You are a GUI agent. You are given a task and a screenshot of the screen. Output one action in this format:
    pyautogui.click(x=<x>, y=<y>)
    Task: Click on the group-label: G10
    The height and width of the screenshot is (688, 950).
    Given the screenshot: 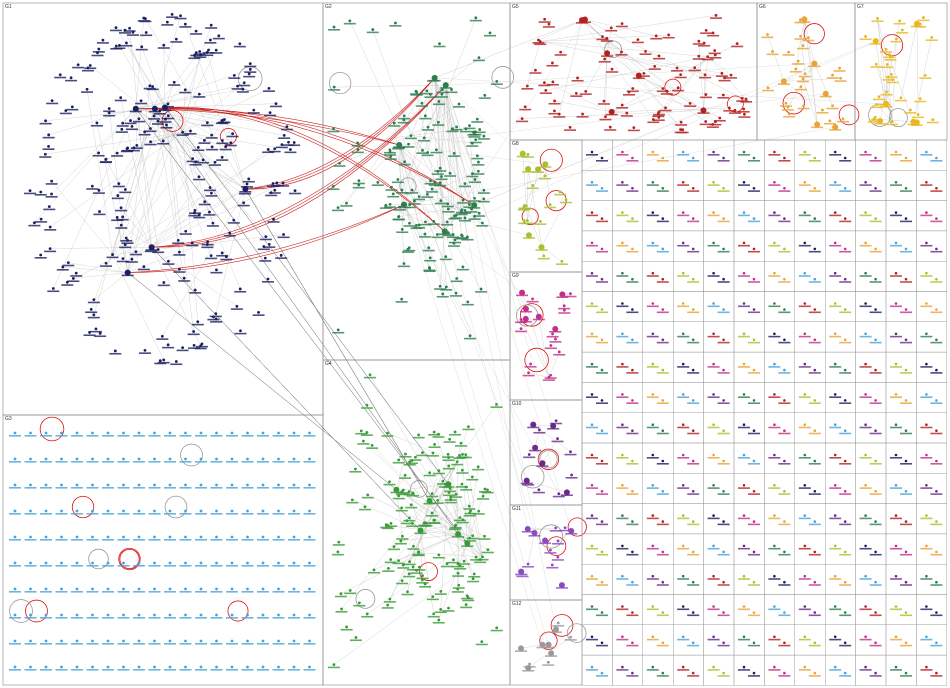 What is the action you would take?
    pyautogui.click(x=517, y=404)
    